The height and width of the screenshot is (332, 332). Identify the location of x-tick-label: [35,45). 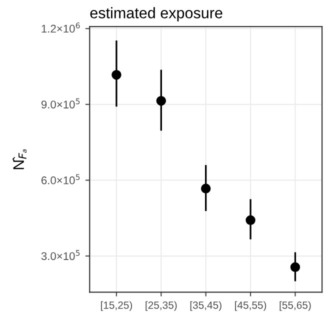
(206, 306).